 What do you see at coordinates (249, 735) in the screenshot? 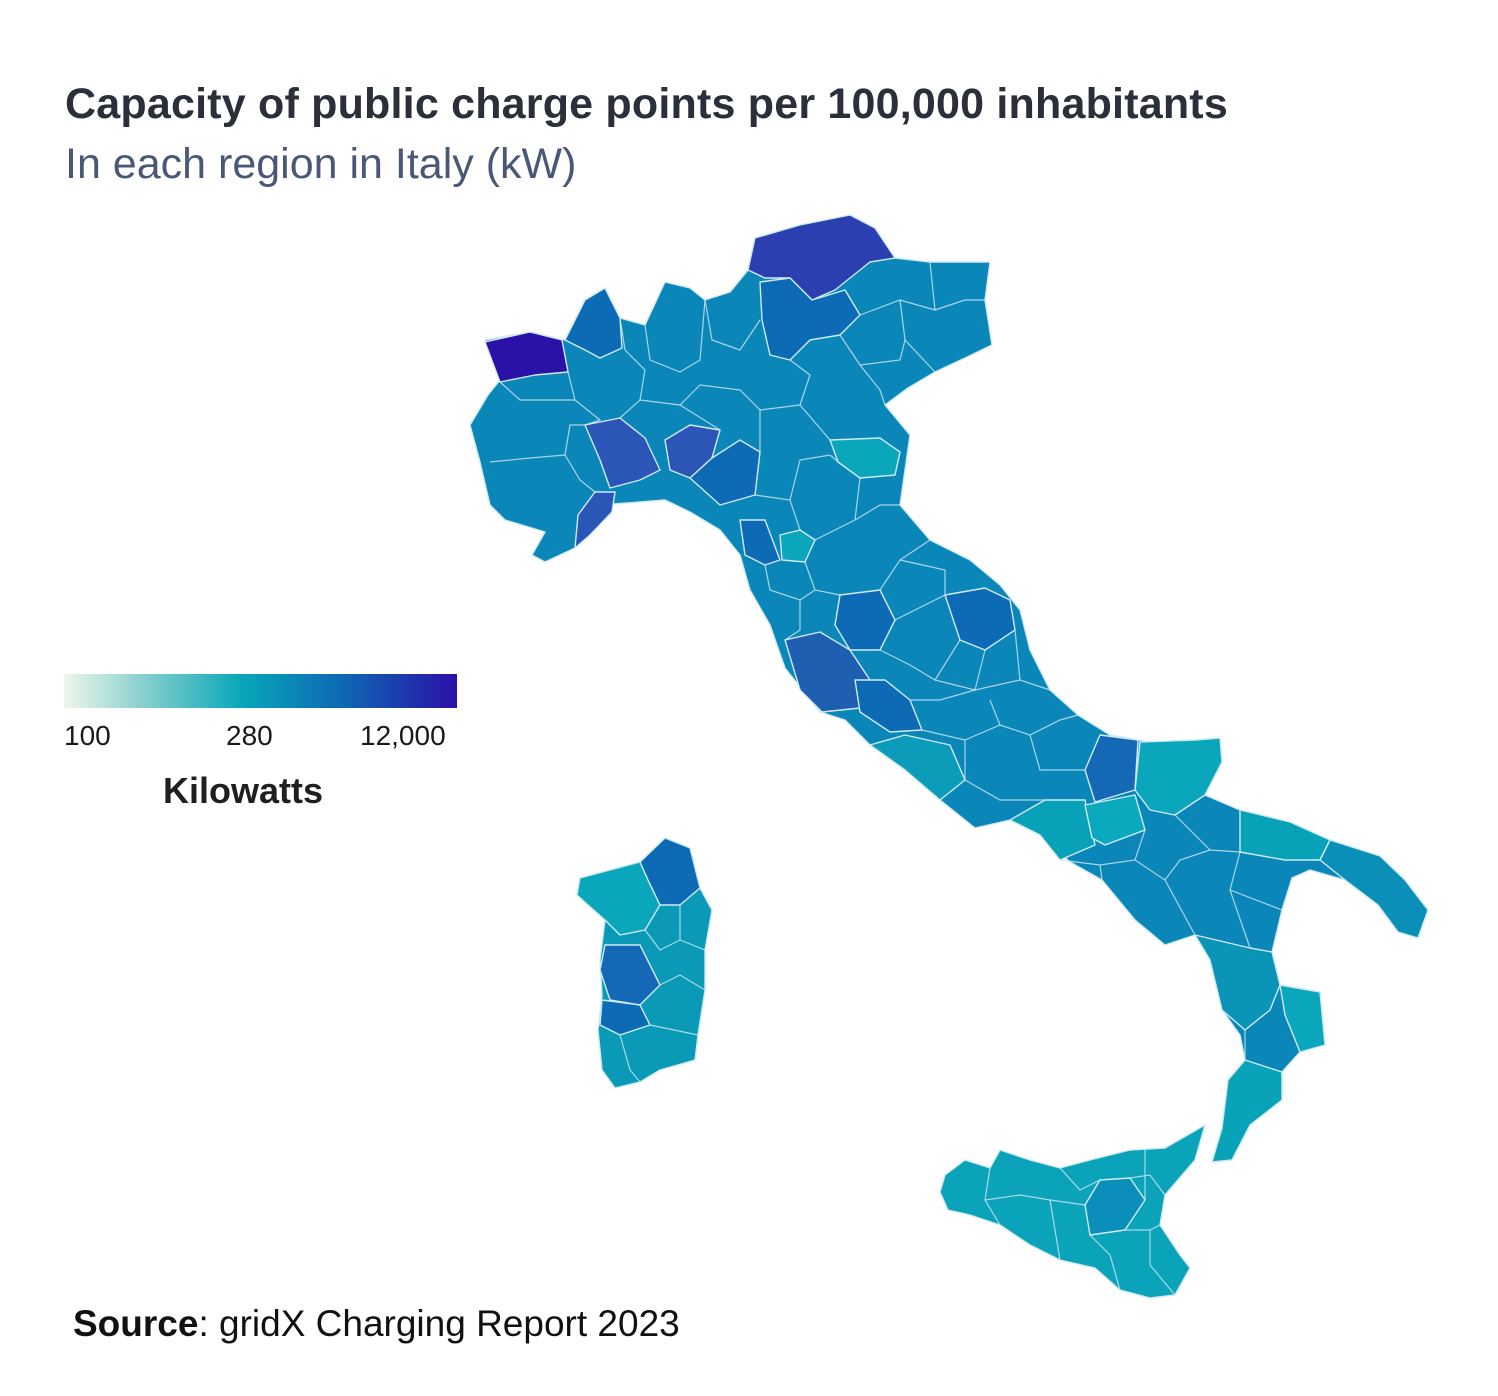
I see `legend-mid-label: 280` at bounding box center [249, 735].